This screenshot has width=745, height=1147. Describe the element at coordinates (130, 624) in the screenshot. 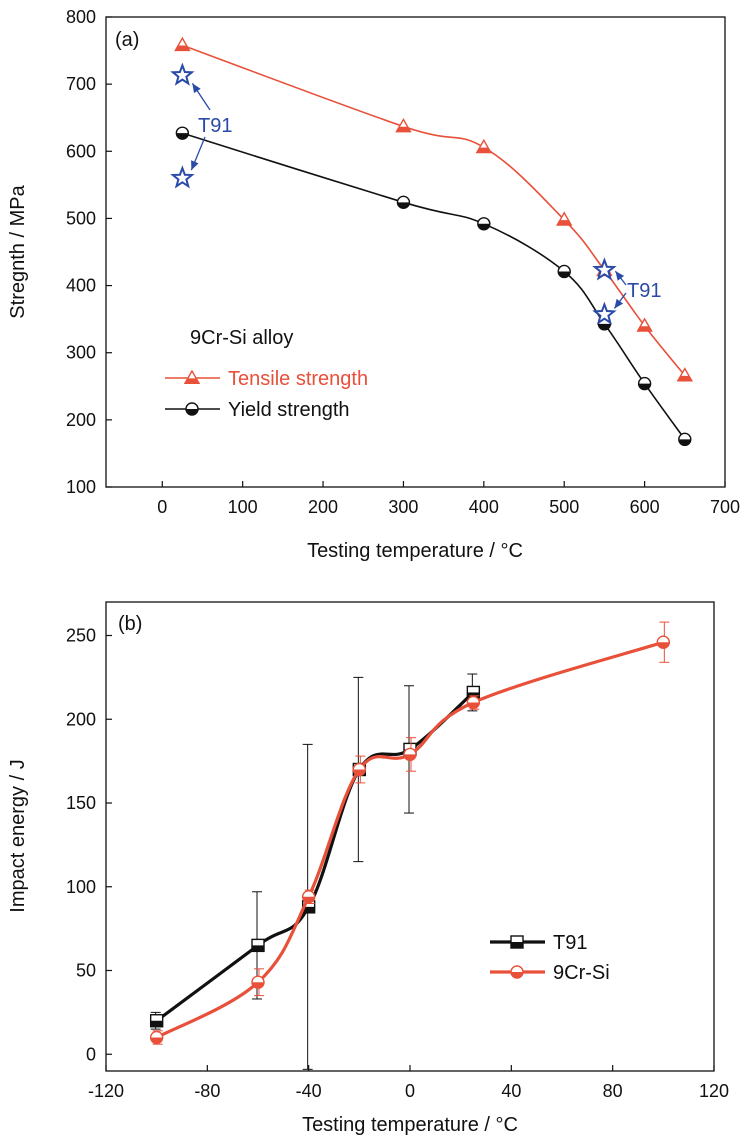

I see `panel-b-label: (b)` at that location.